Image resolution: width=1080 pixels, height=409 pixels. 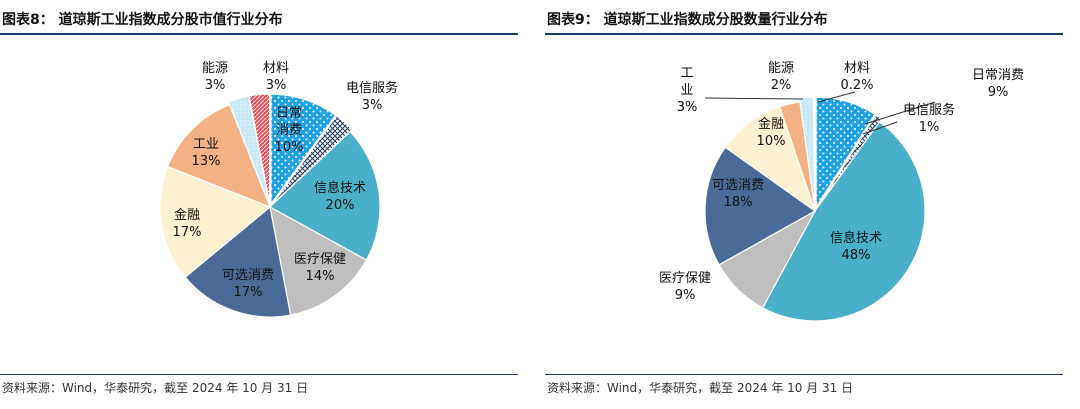 I want to click on slice-label: 金融 10%, so click(x=771, y=132).